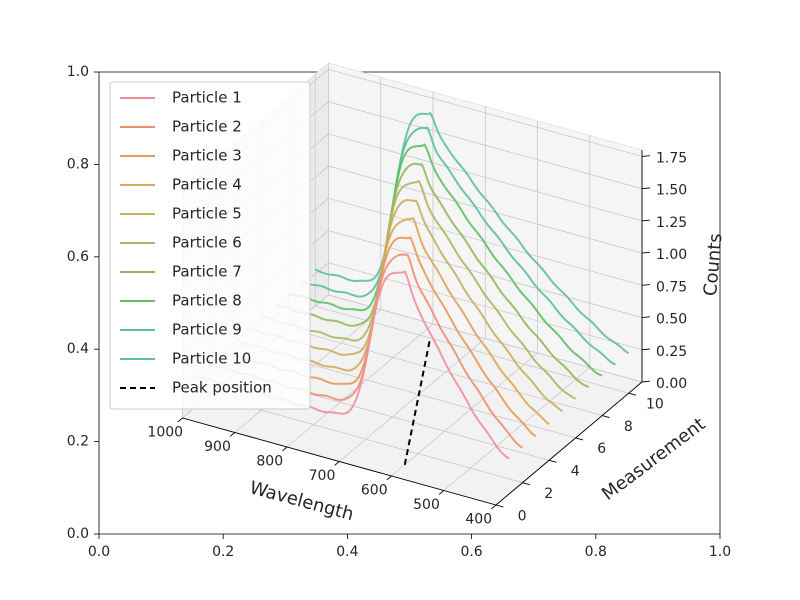 This screenshot has height=600, width=800. Describe the element at coordinates (207, 156) in the screenshot. I see `legend-label: Particle 3` at that location.